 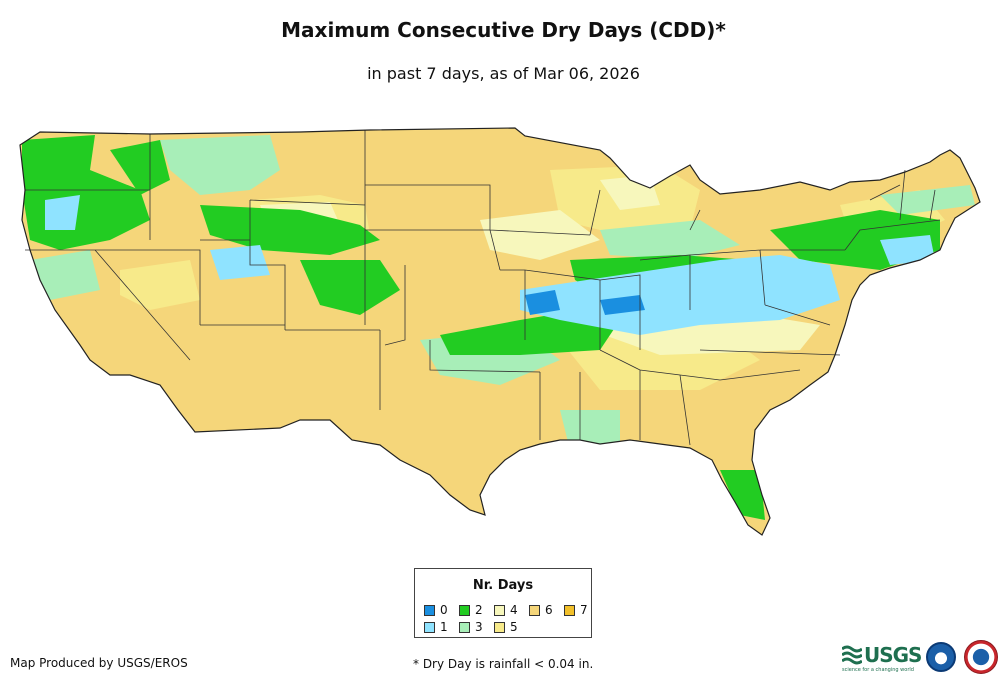 What do you see at coordinates (479, 627) in the screenshot?
I see `legend-label: 3` at bounding box center [479, 627].